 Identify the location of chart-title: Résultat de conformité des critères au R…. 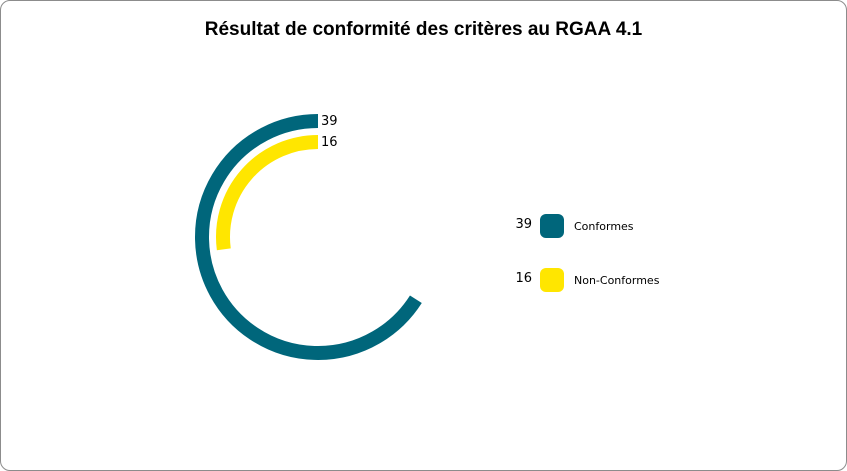
(423, 29).